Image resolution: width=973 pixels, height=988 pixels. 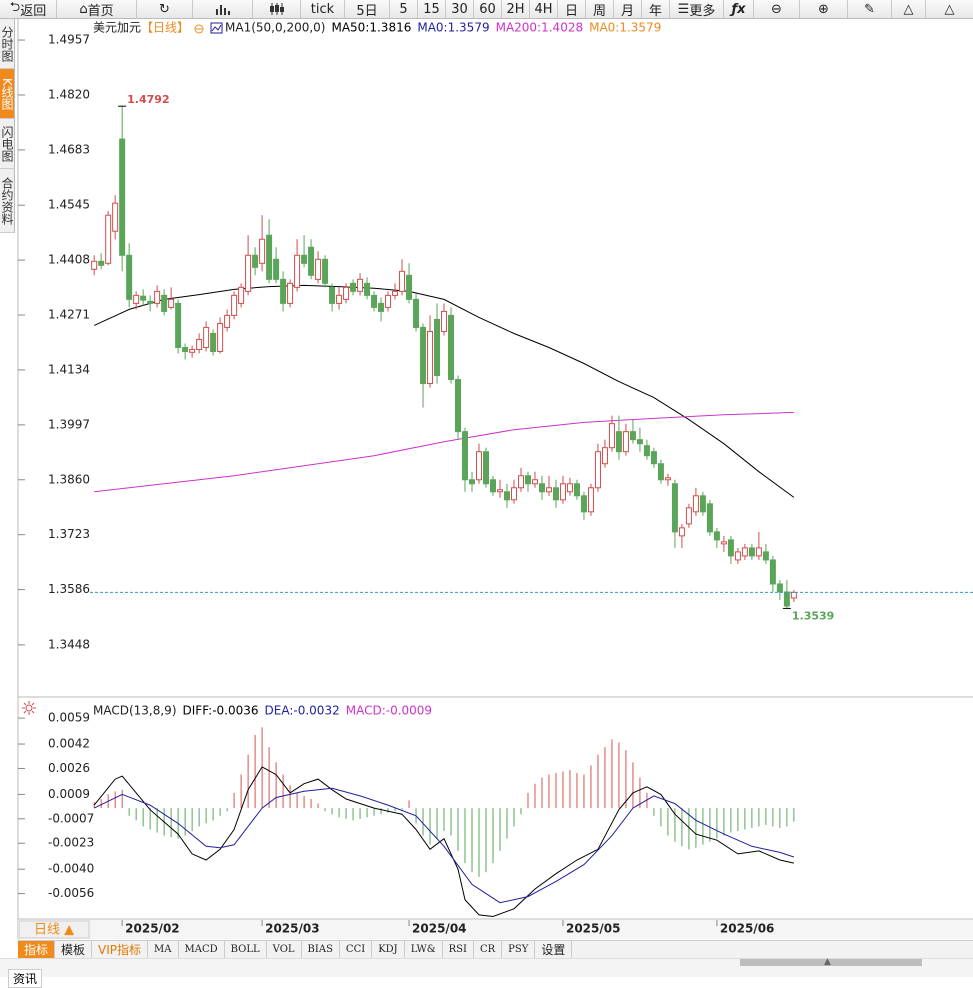 What do you see at coordinates (100, 11) in the screenshot?
I see `button-label: 首页` at bounding box center [100, 11].